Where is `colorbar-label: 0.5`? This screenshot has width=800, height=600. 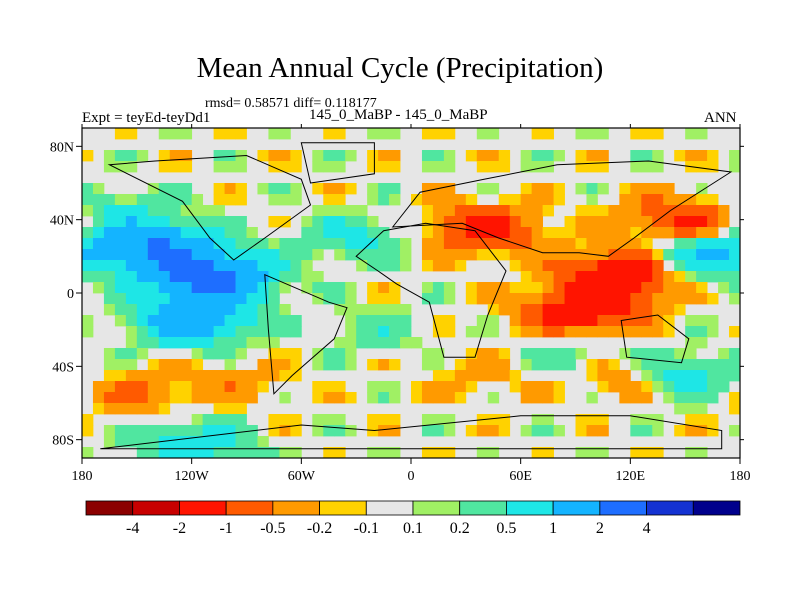 colorbar-label: 0.5 is located at coordinates (506, 528).